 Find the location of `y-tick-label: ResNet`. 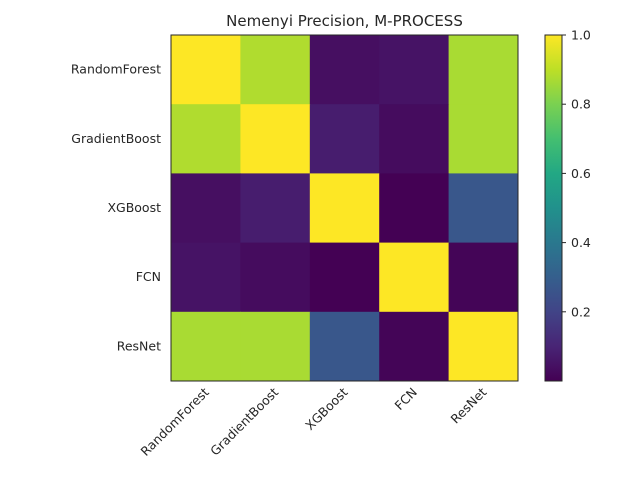

y-tick-label: ResNet is located at coordinates (139, 345).